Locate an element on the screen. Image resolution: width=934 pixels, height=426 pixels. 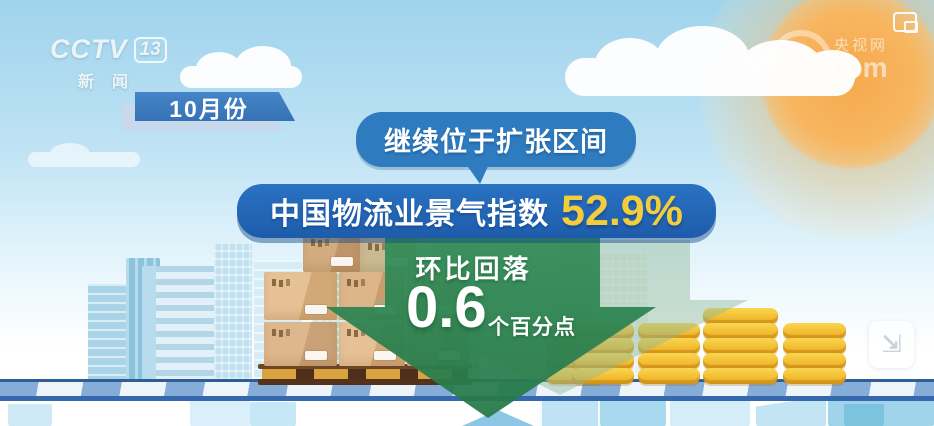
callout-bubble-tail is located at coordinates (477, 174).